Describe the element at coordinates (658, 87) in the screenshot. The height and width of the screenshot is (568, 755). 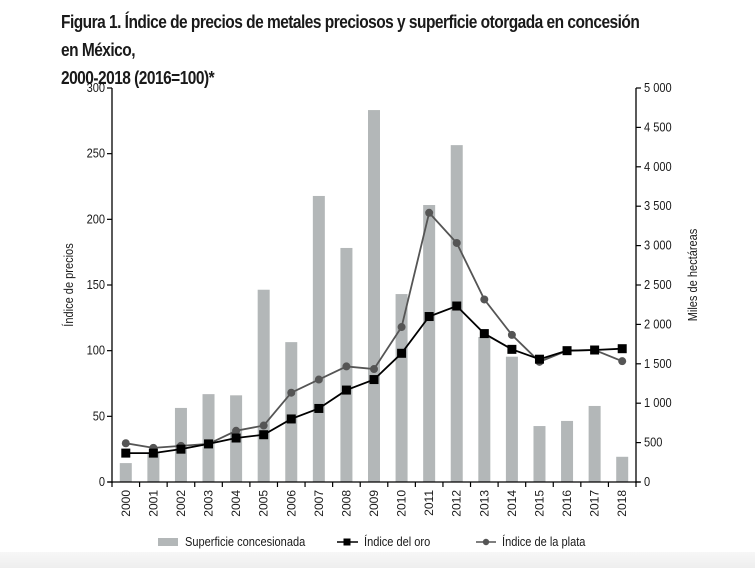
I see `right-tick-label: 5 000` at that location.